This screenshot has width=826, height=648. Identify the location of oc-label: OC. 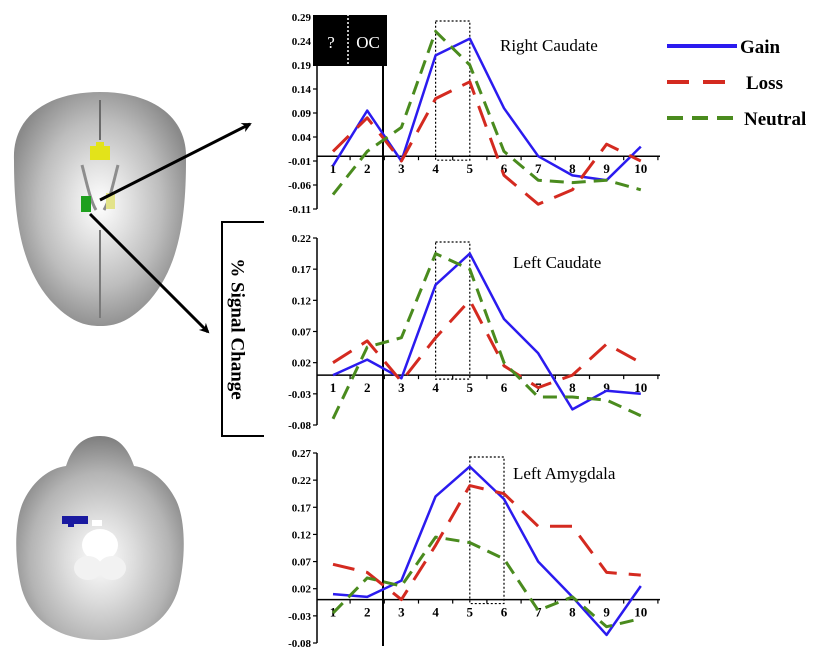
(368, 42).